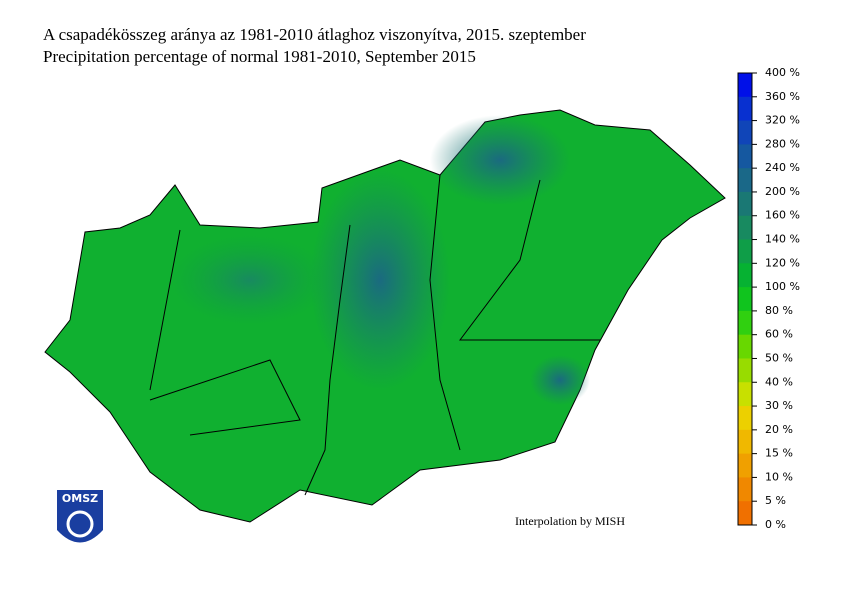  I want to click on legend-label: 20 %, so click(779, 429).